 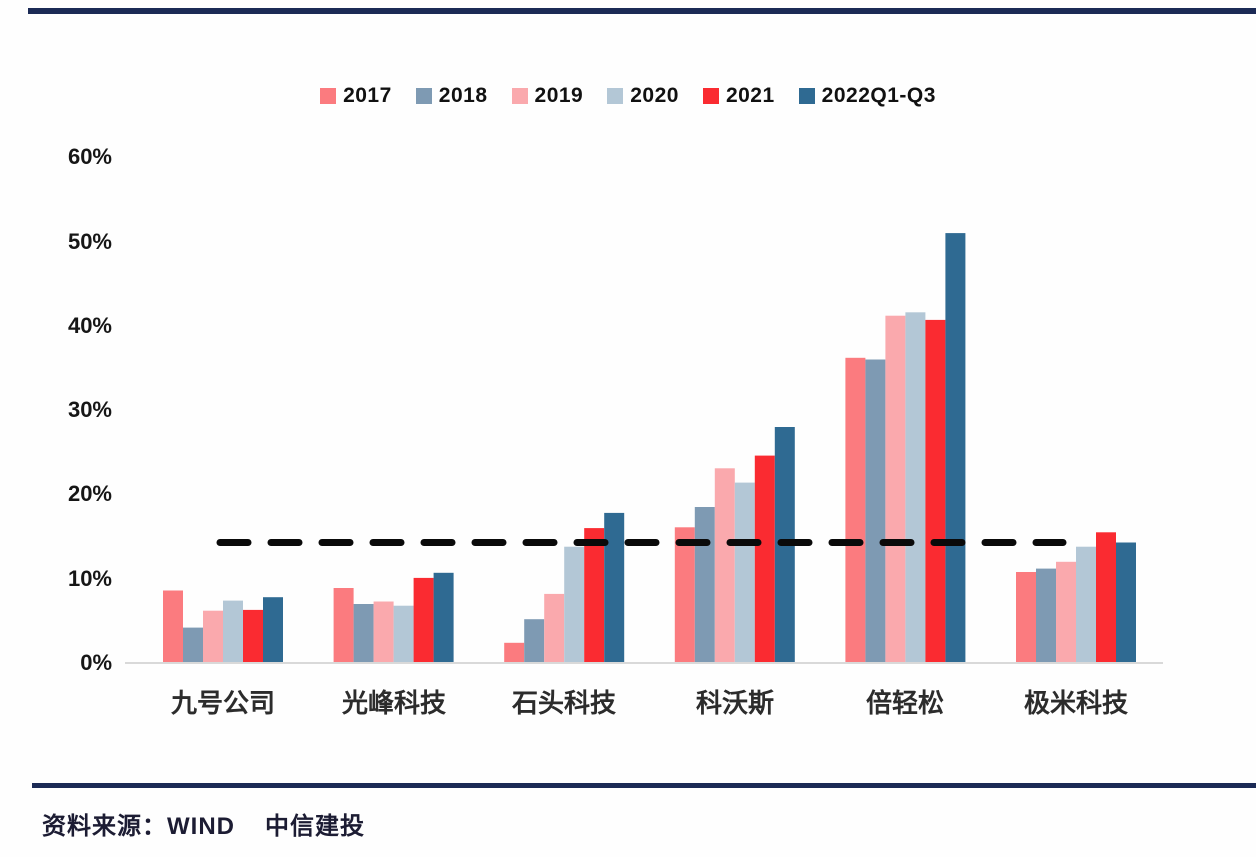 What do you see at coordinates (642, 11) in the screenshot?
I see `top-divider` at bounding box center [642, 11].